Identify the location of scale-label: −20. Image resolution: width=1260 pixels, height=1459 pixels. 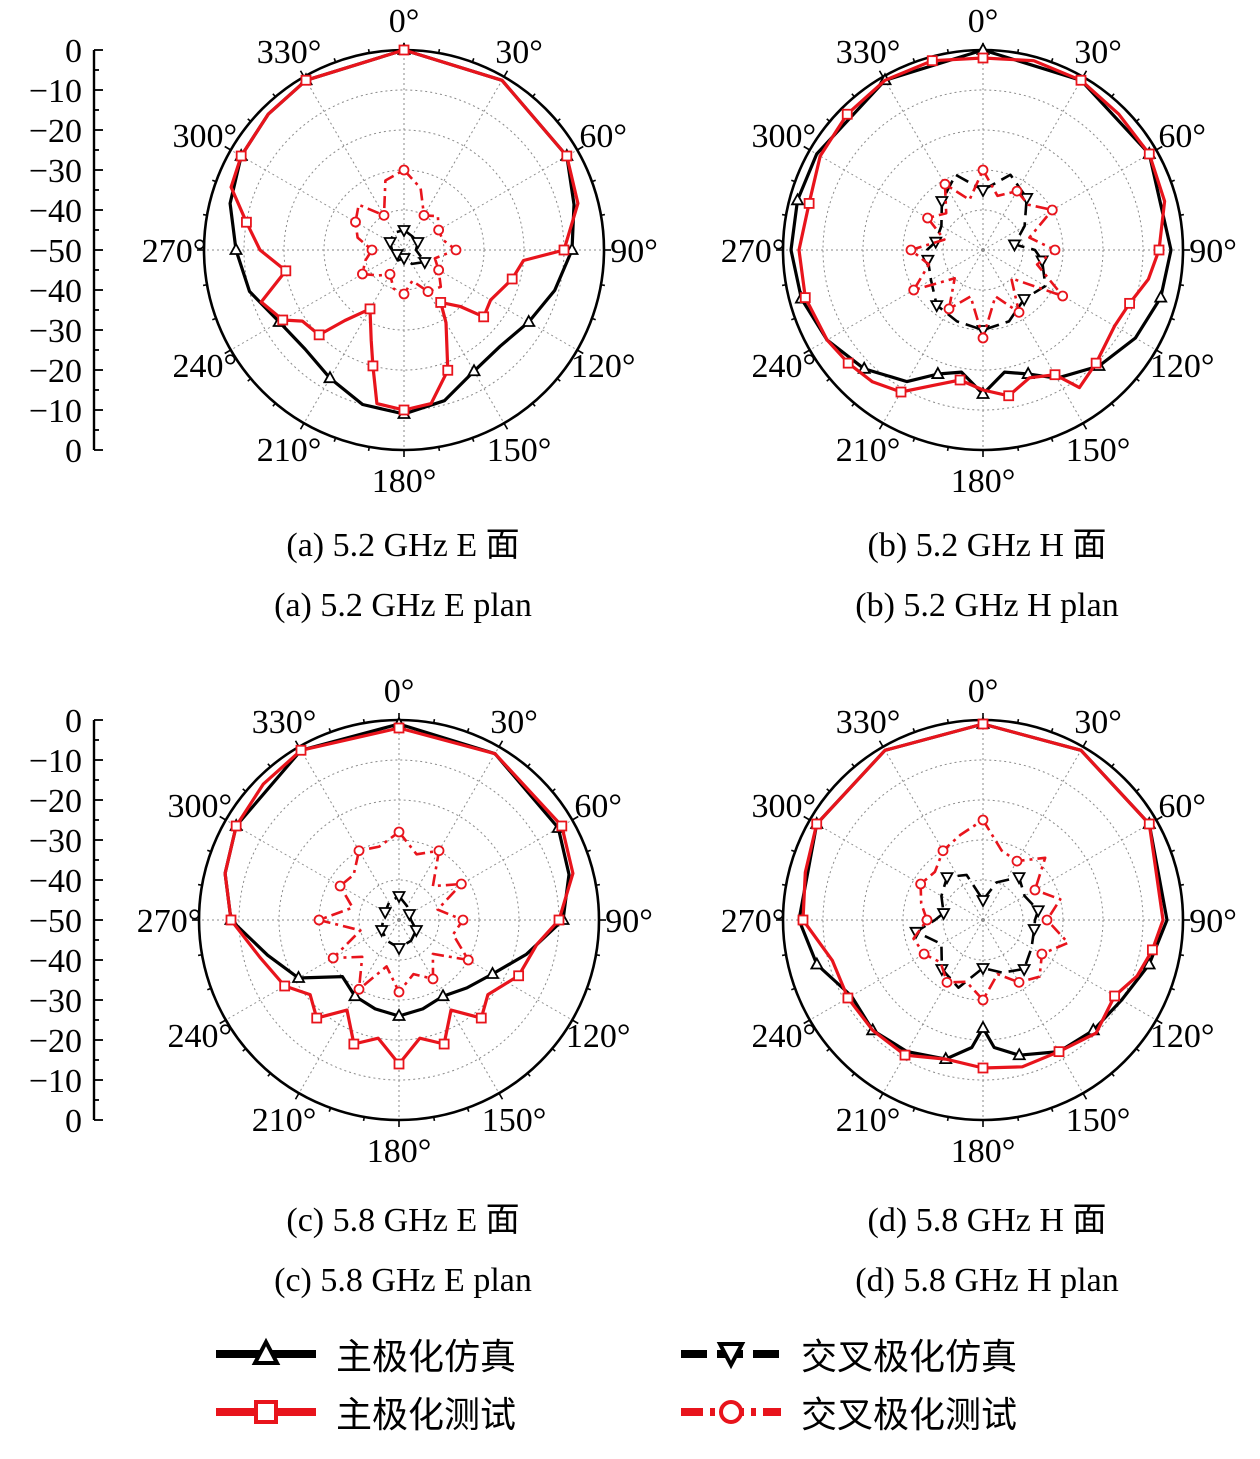
(55, 131).